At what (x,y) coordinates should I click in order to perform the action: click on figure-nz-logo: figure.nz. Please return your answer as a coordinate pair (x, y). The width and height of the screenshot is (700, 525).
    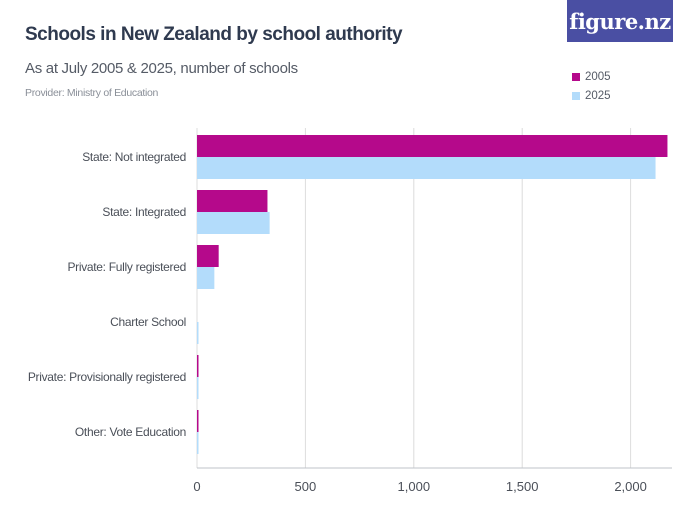
    Looking at the image, I should click on (620, 21).